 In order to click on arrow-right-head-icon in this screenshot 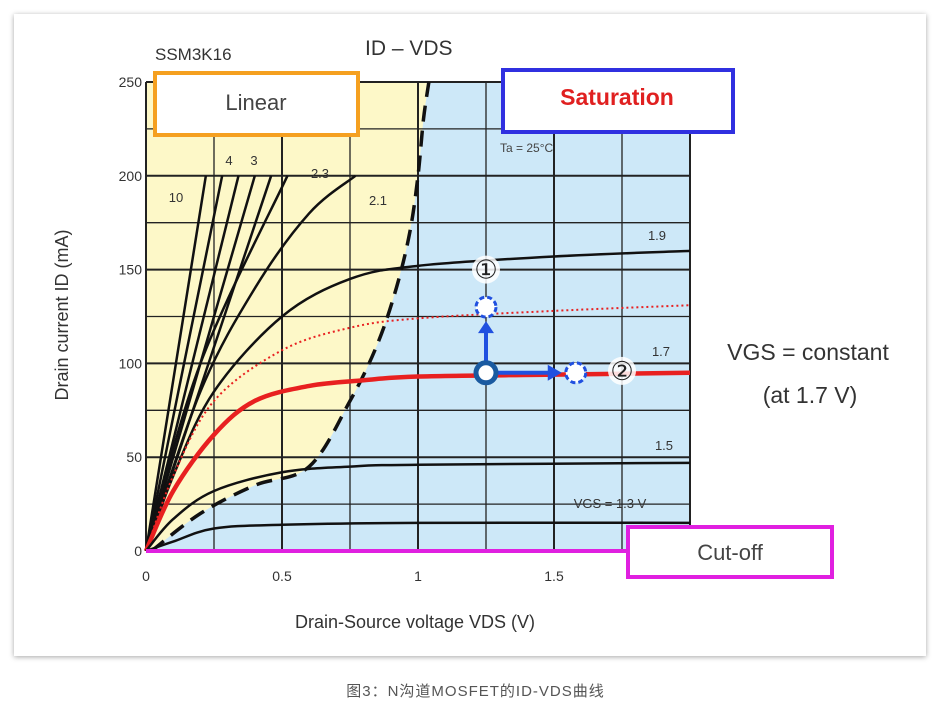, I will do `click(554, 372)`.